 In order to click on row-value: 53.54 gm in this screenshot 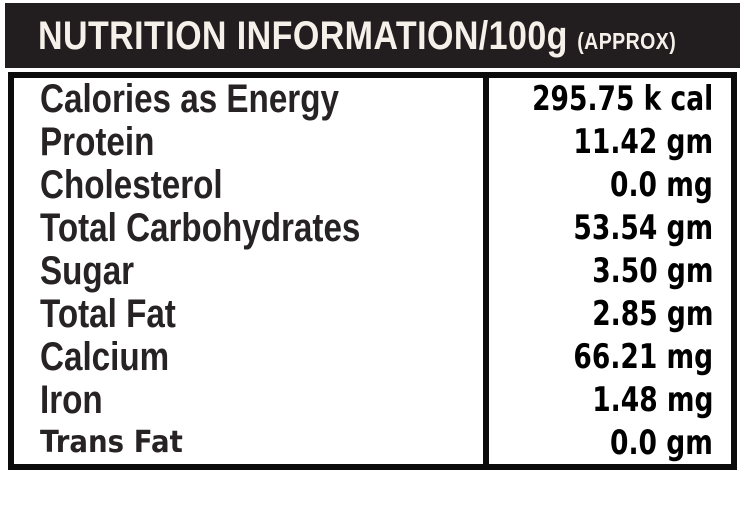, I will do `click(643, 228)`.